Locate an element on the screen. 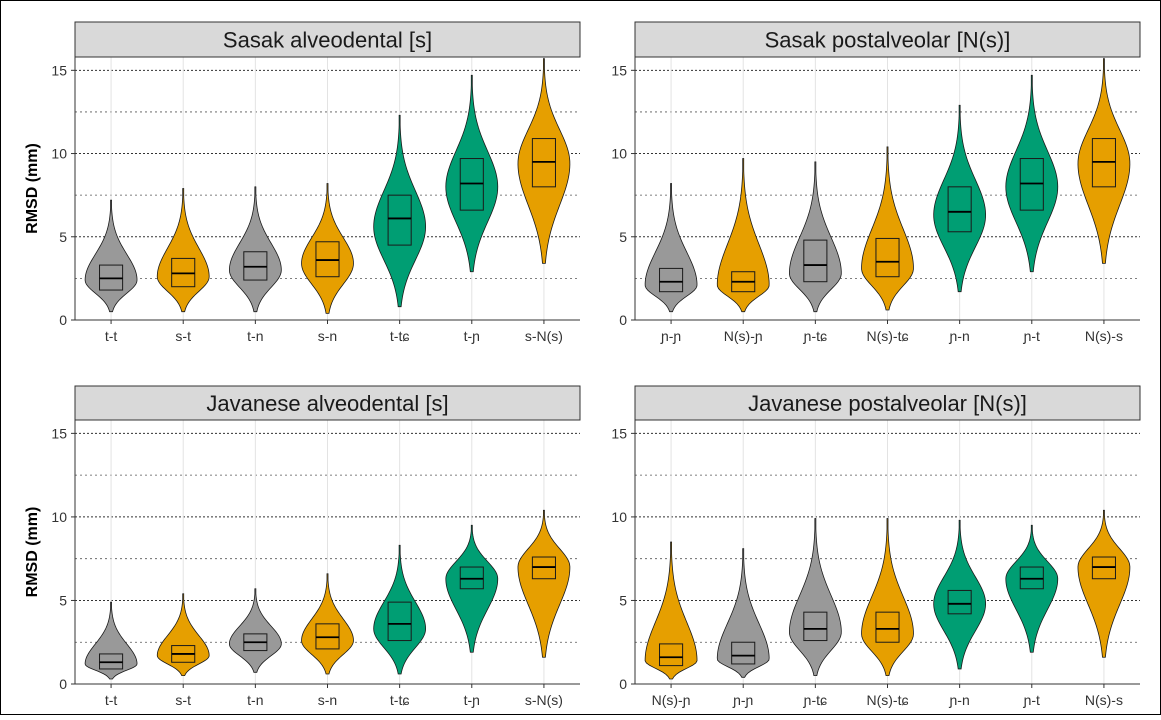 The height and width of the screenshot is (720, 1161). box-N(s)-ɲ is located at coordinates (671, 655).